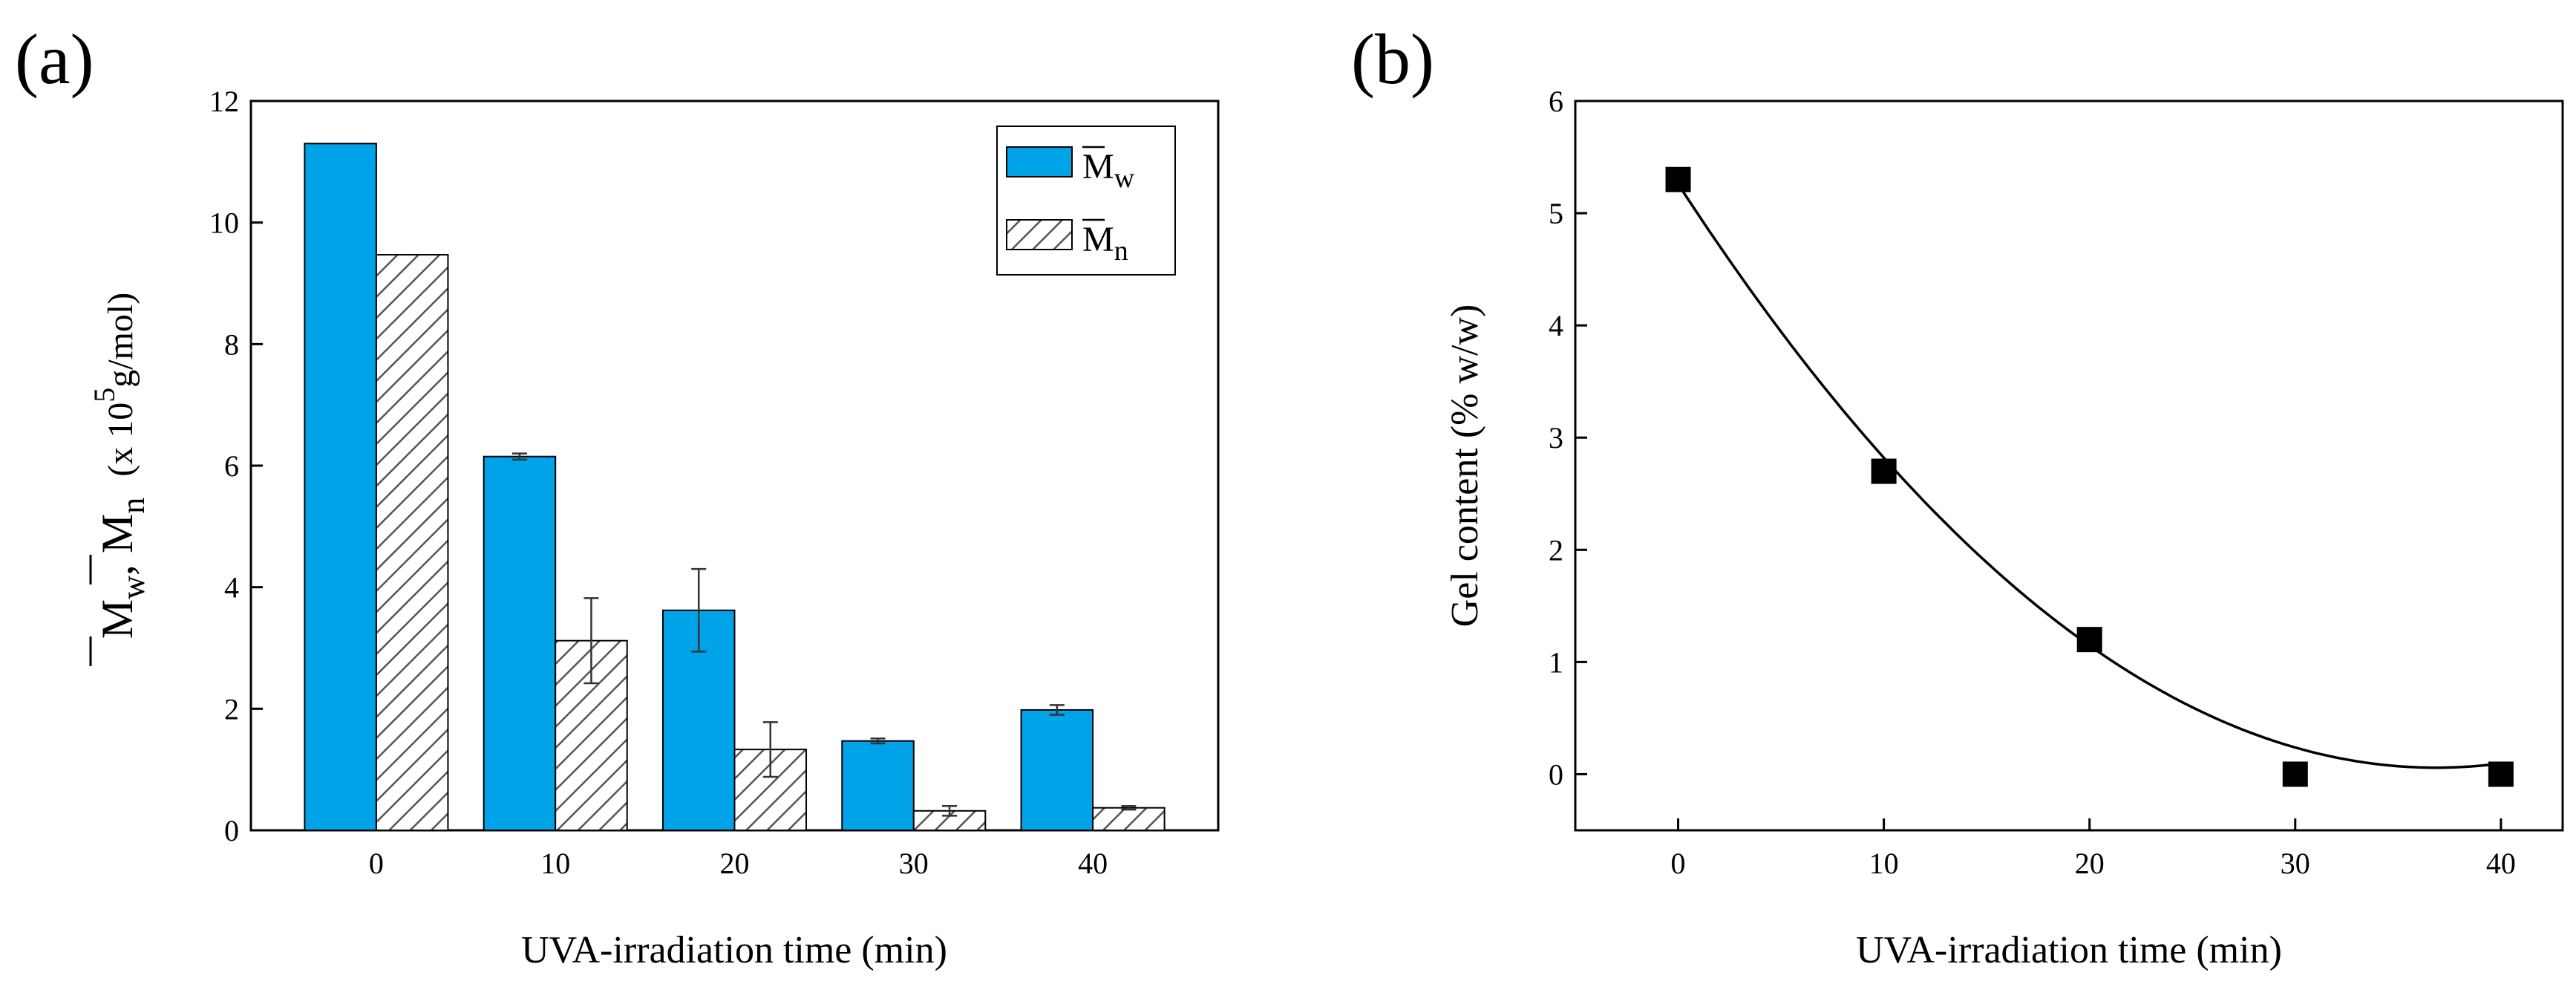 The width and height of the screenshot is (2576, 987). Describe the element at coordinates (224, 101) in the screenshot. I see `y-tick-label-a: 12` at that location.